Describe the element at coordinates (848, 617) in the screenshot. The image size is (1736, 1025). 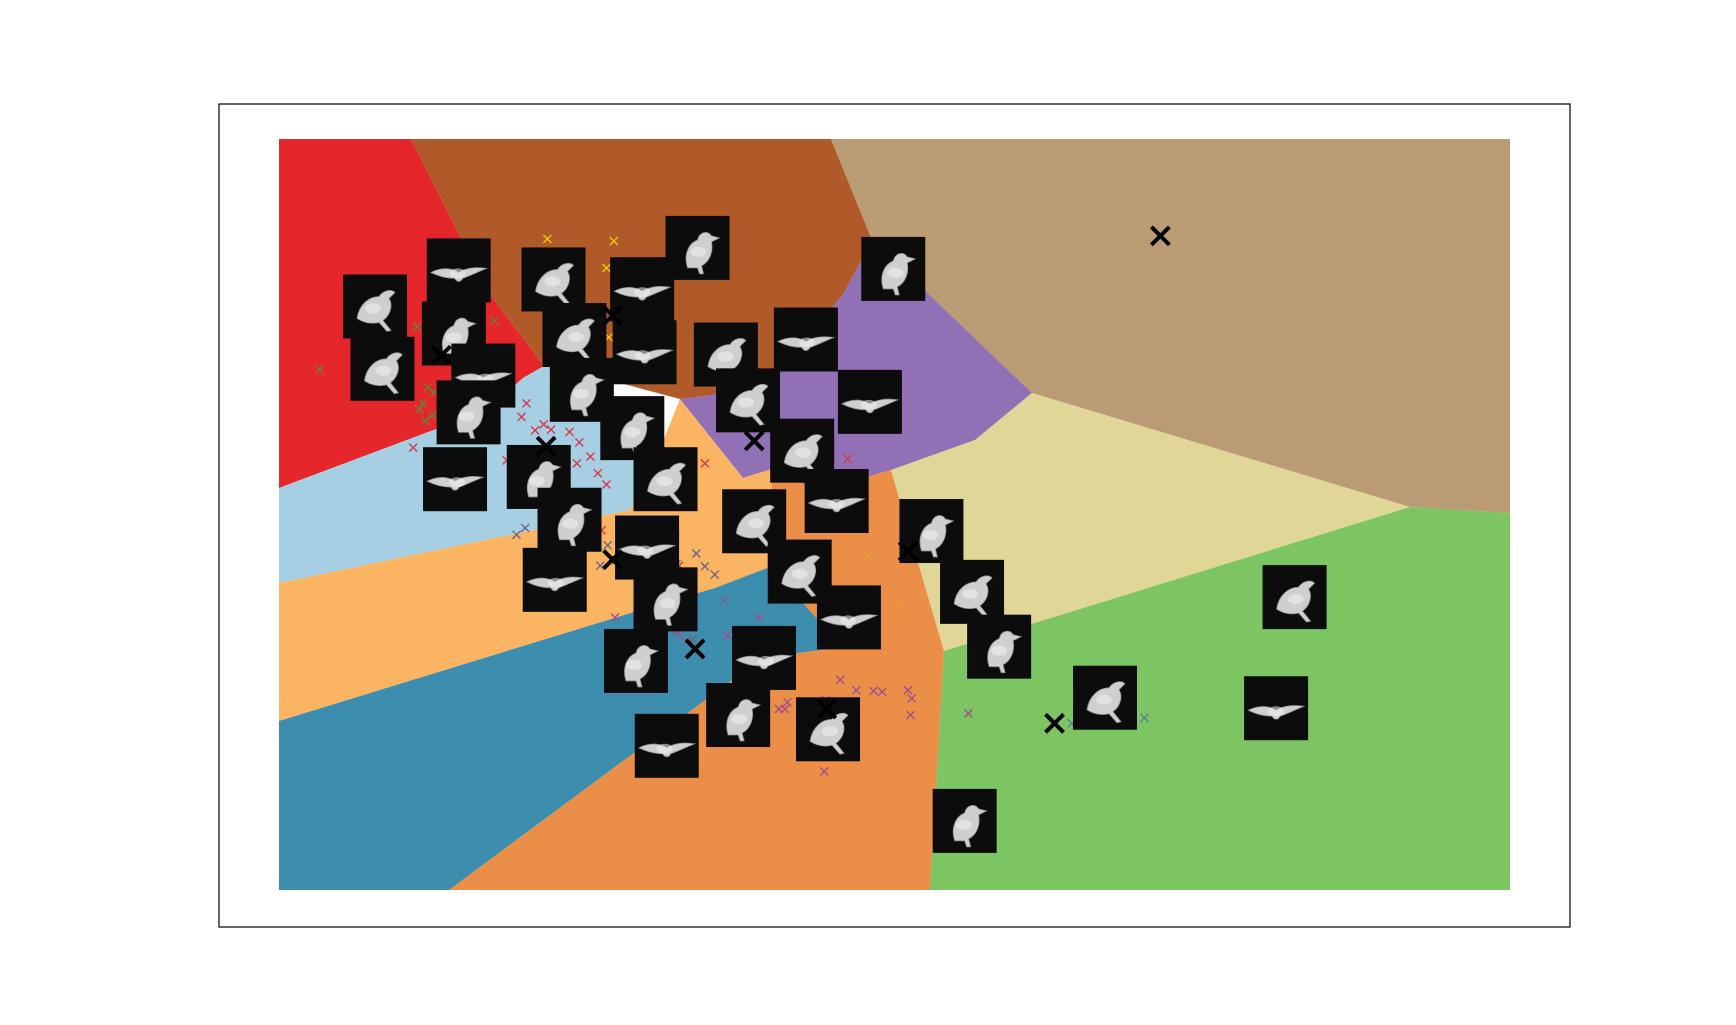
I see `thumbnail-tern` at that location.